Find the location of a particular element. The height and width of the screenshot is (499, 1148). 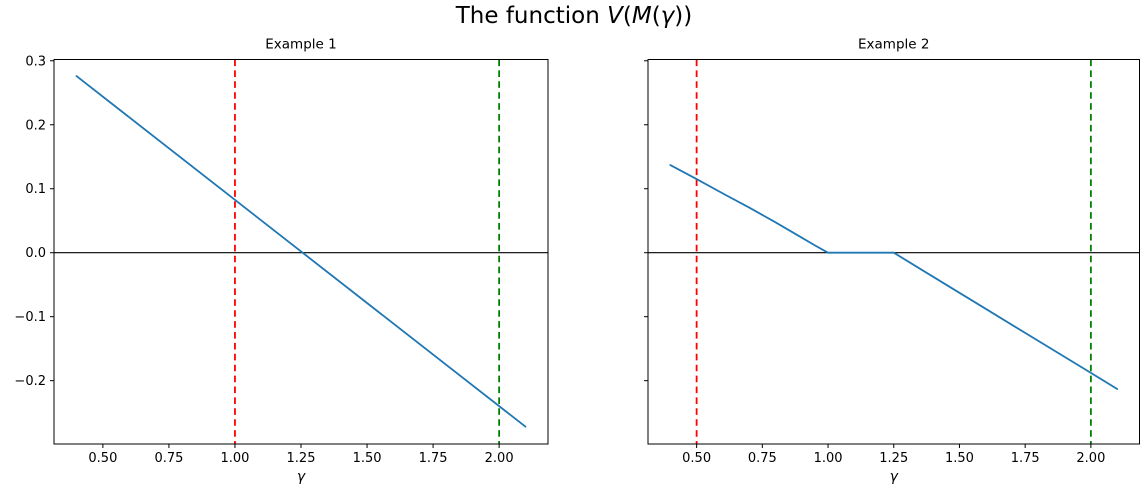

figure-title: The function V(M(γ)) is located at coordinates (574, 16).